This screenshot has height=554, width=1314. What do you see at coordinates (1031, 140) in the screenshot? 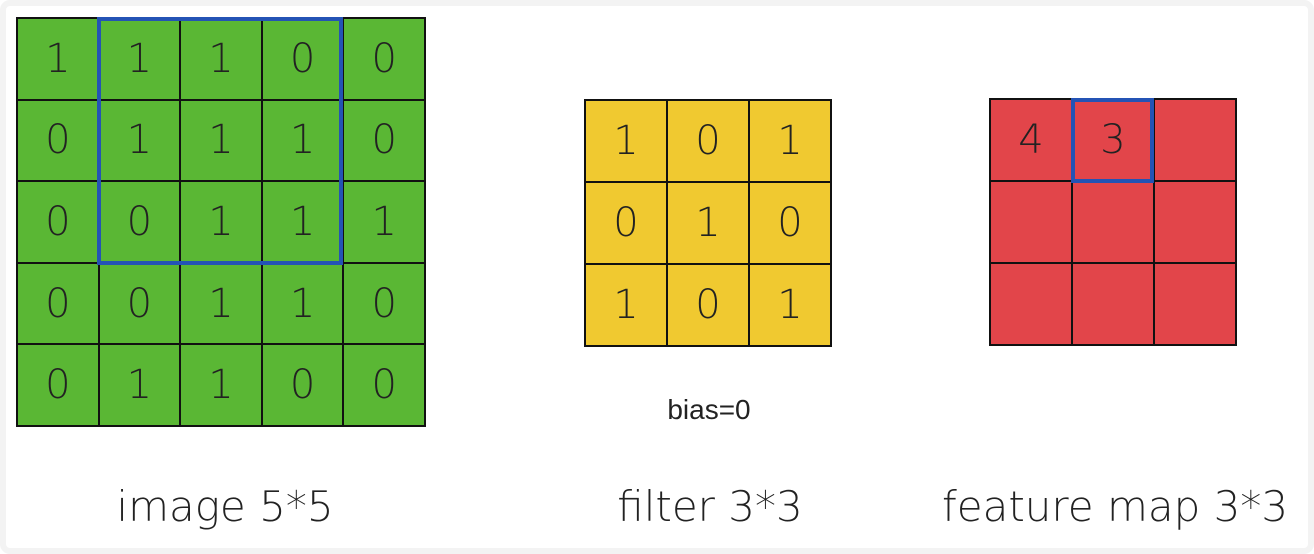
I see `feature-map-cell: 4` at bounding box center [1031, 140].